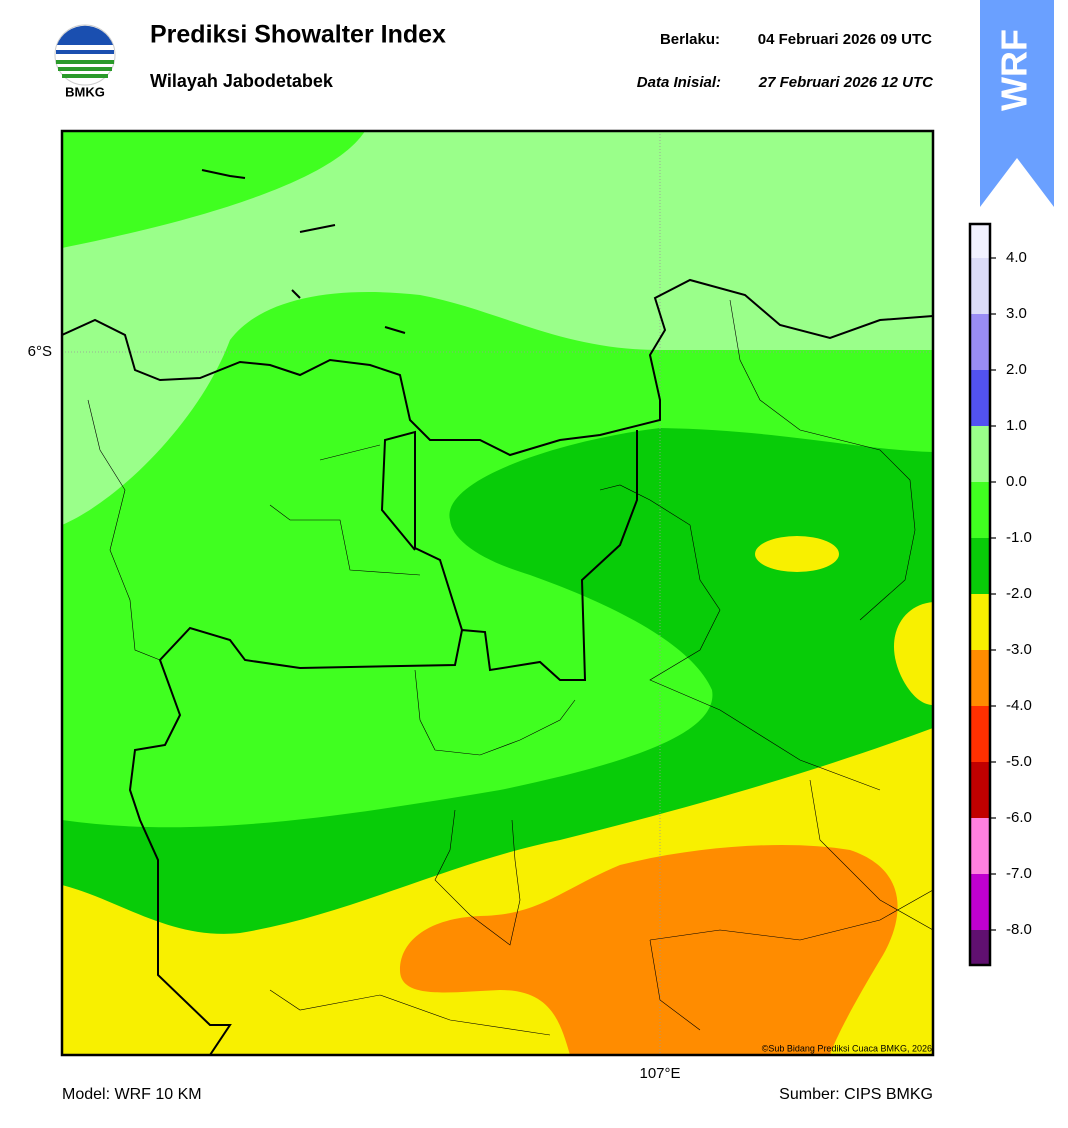  Describe the element at coordinates (845, 39) in the screenshot. I see `valid-time: 04 Februari 2026 09 UTC` at that location.